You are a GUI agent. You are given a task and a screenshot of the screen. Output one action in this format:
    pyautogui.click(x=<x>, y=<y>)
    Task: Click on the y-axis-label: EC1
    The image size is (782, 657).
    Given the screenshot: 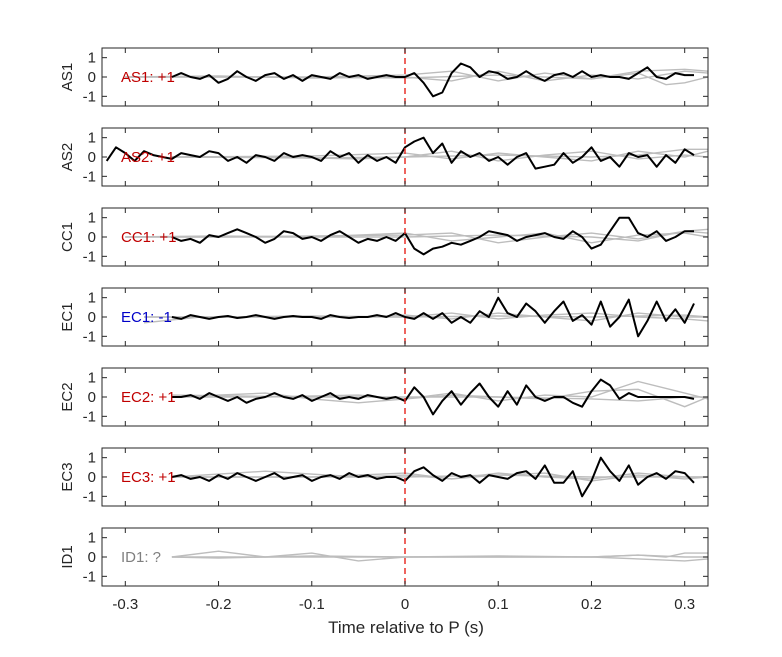 What is the action you would take?
    pyautogui.click(x=67, y=316)
    